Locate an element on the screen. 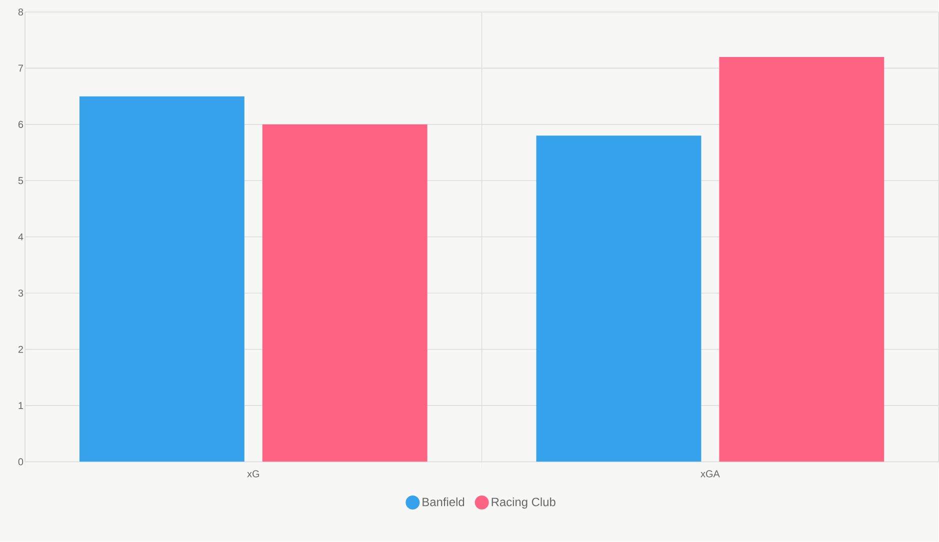  legend-label: Banfield is located at coordinates (443, 502).